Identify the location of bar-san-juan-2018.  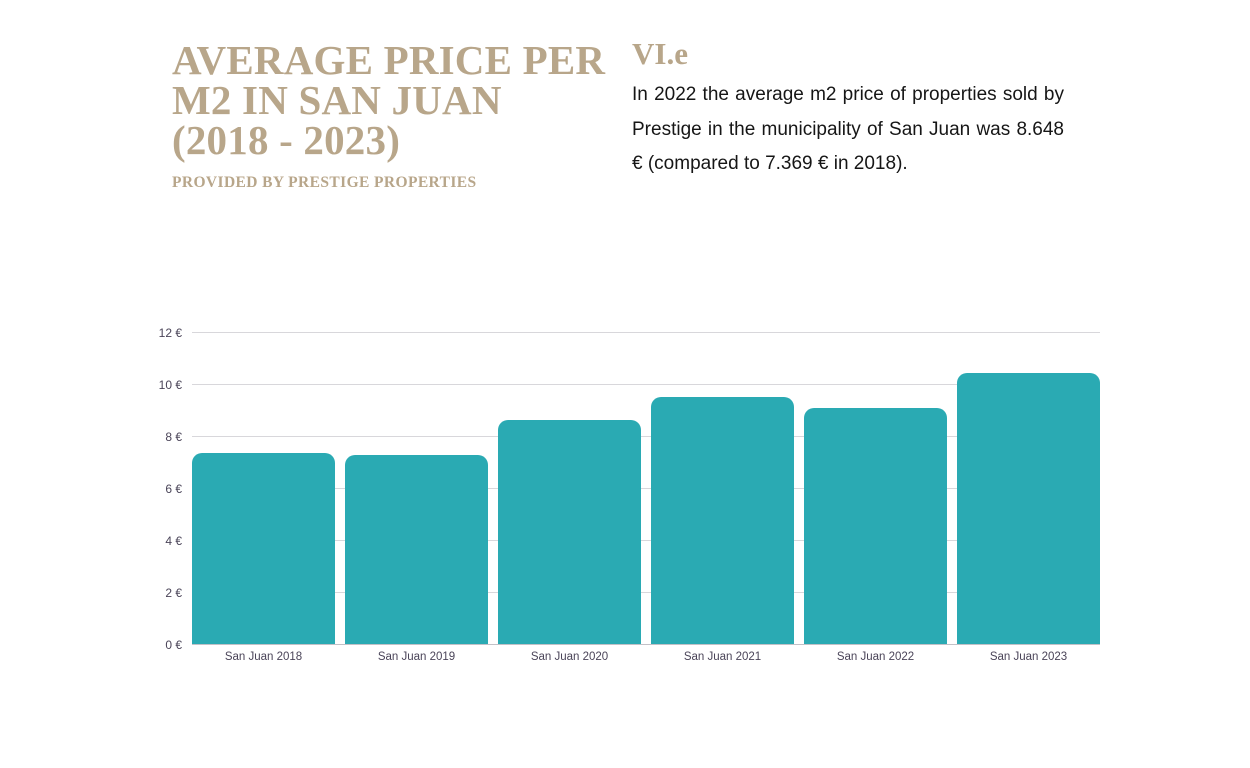
(263, 549).